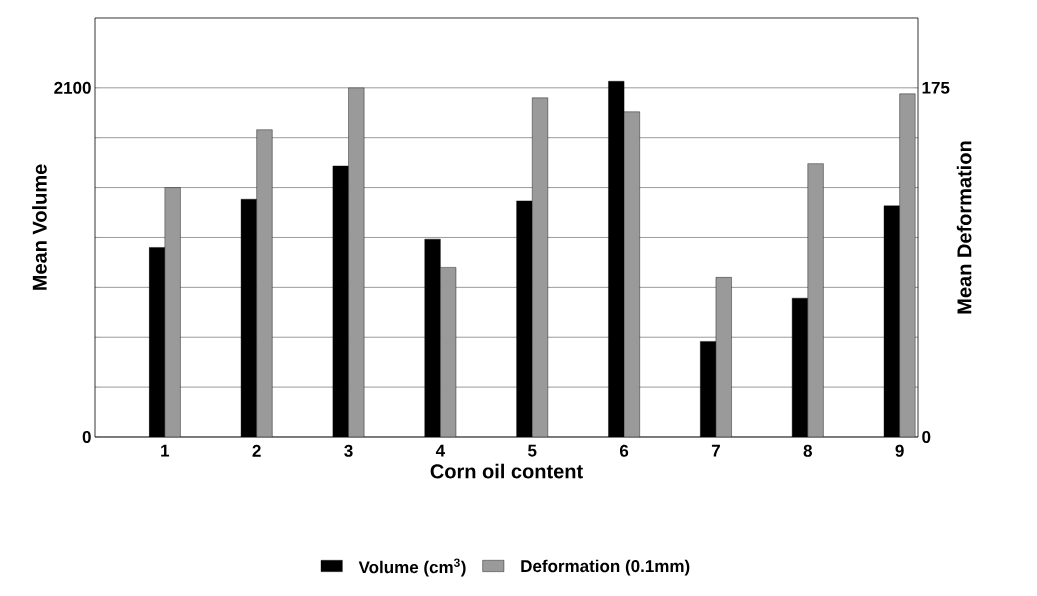 The height and width of the screenshot is (596, 1037). I want to click on y-axis-title: Mean Volume, so click(39, 227).